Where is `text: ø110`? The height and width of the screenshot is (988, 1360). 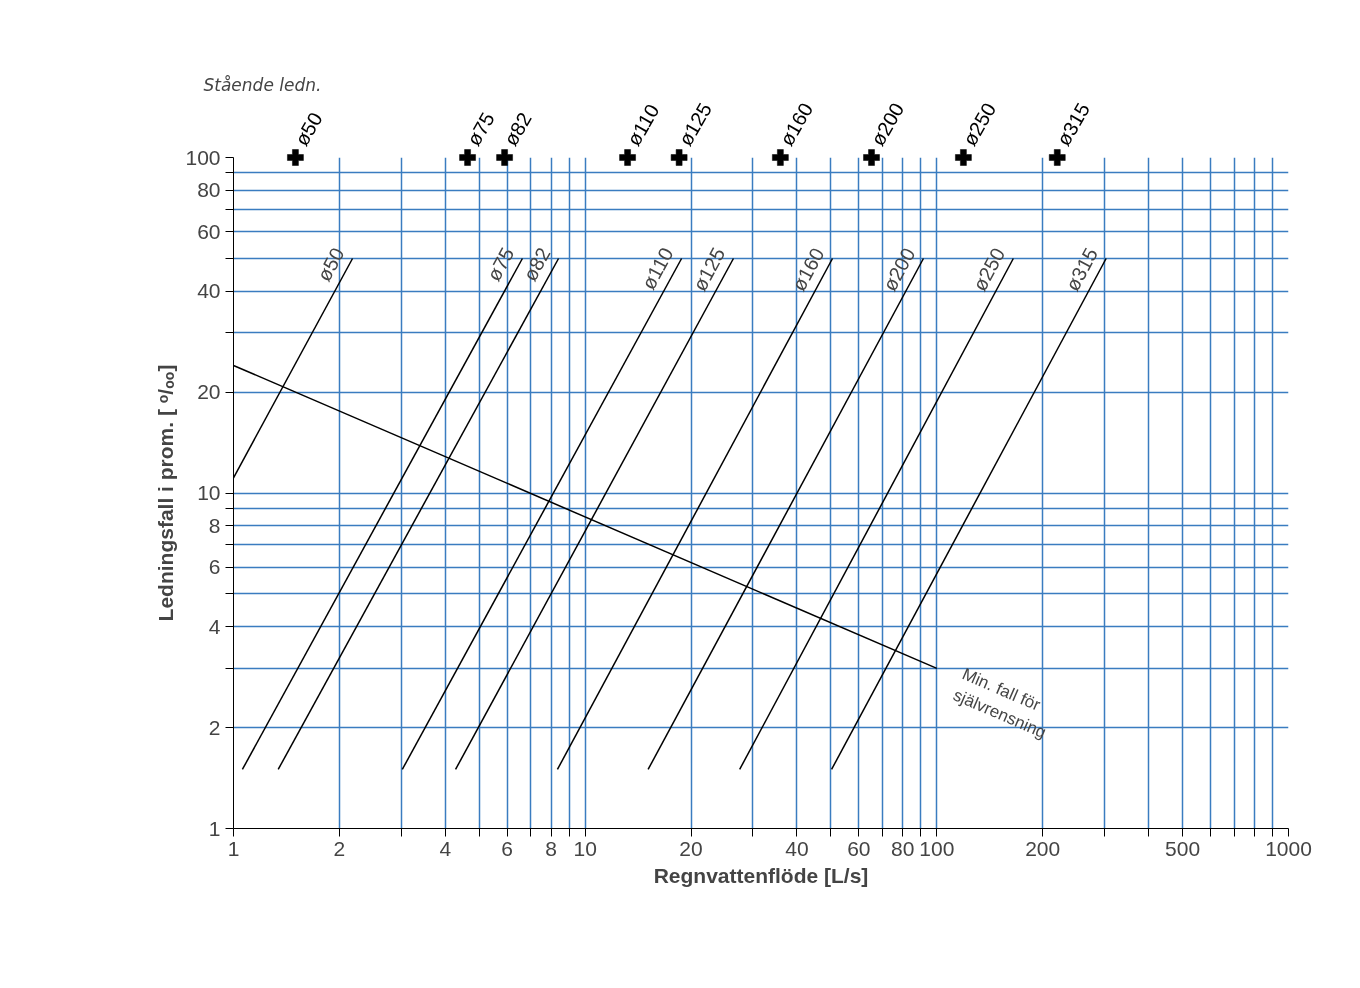 text: ø110 is located at coordinates (657, 268).